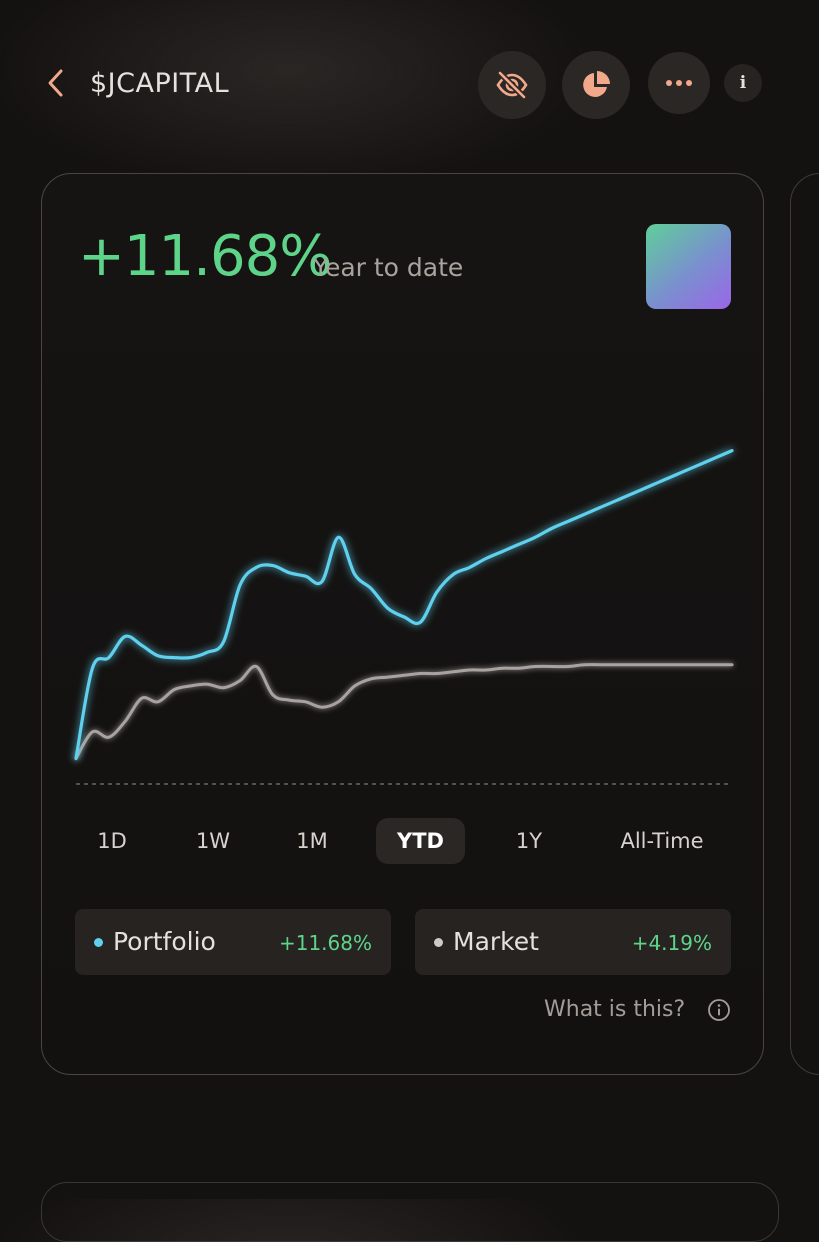  I want to click on legend-label: Market, so click(496, 941).